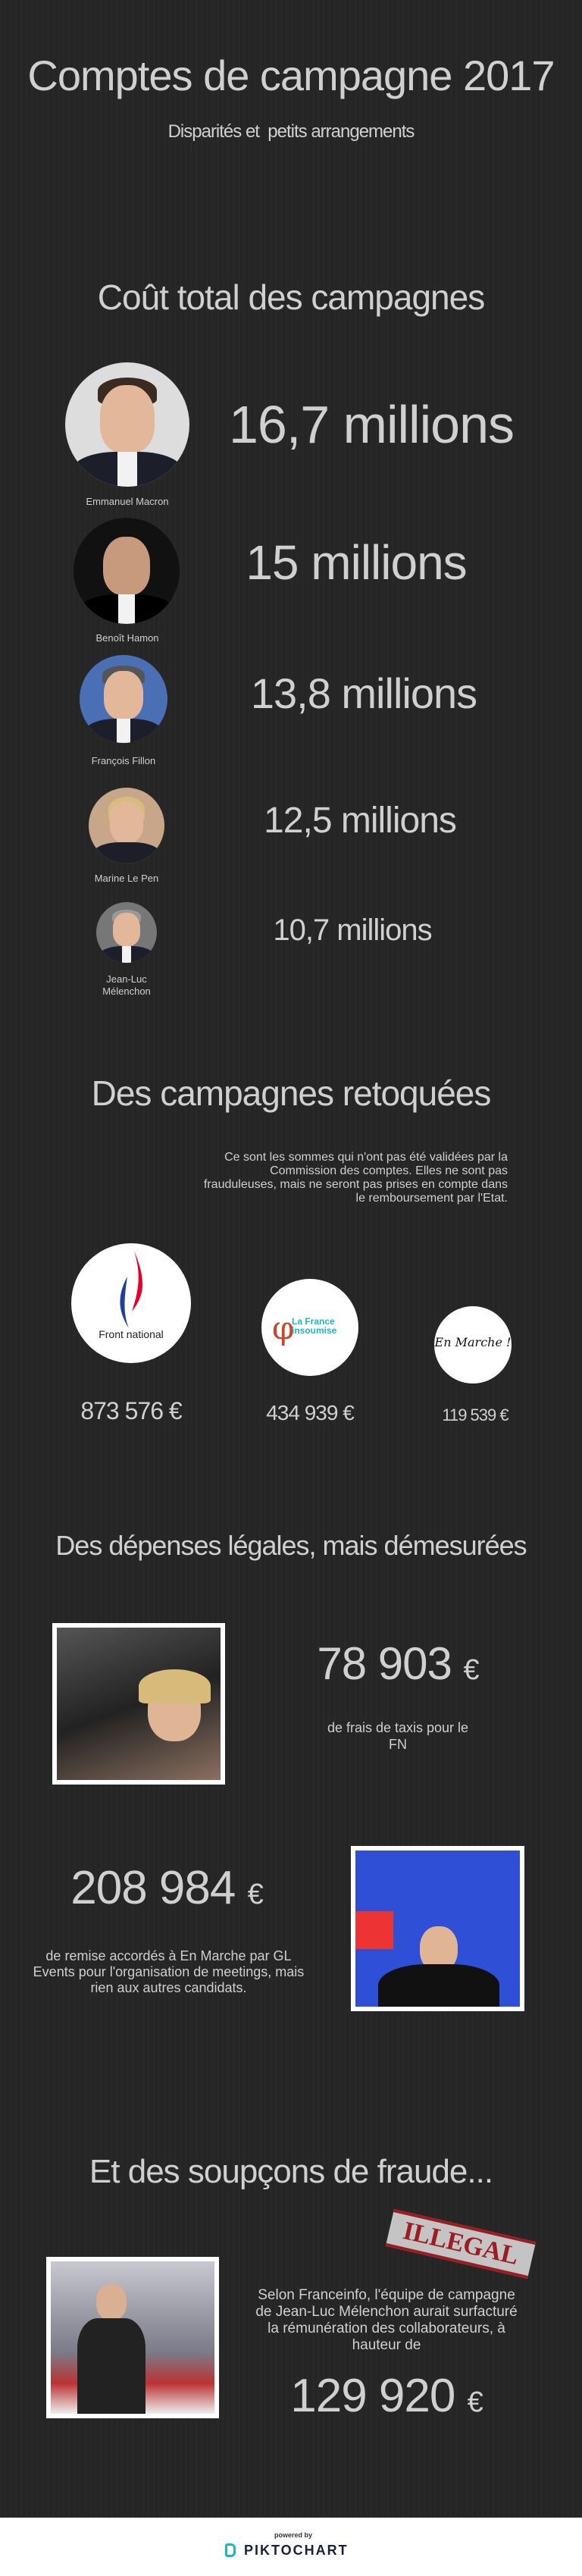 This screenshot has height=2576, width=582. I want to click on france-insoumise-logo: φ La France insoumise, so click(309, 1327).